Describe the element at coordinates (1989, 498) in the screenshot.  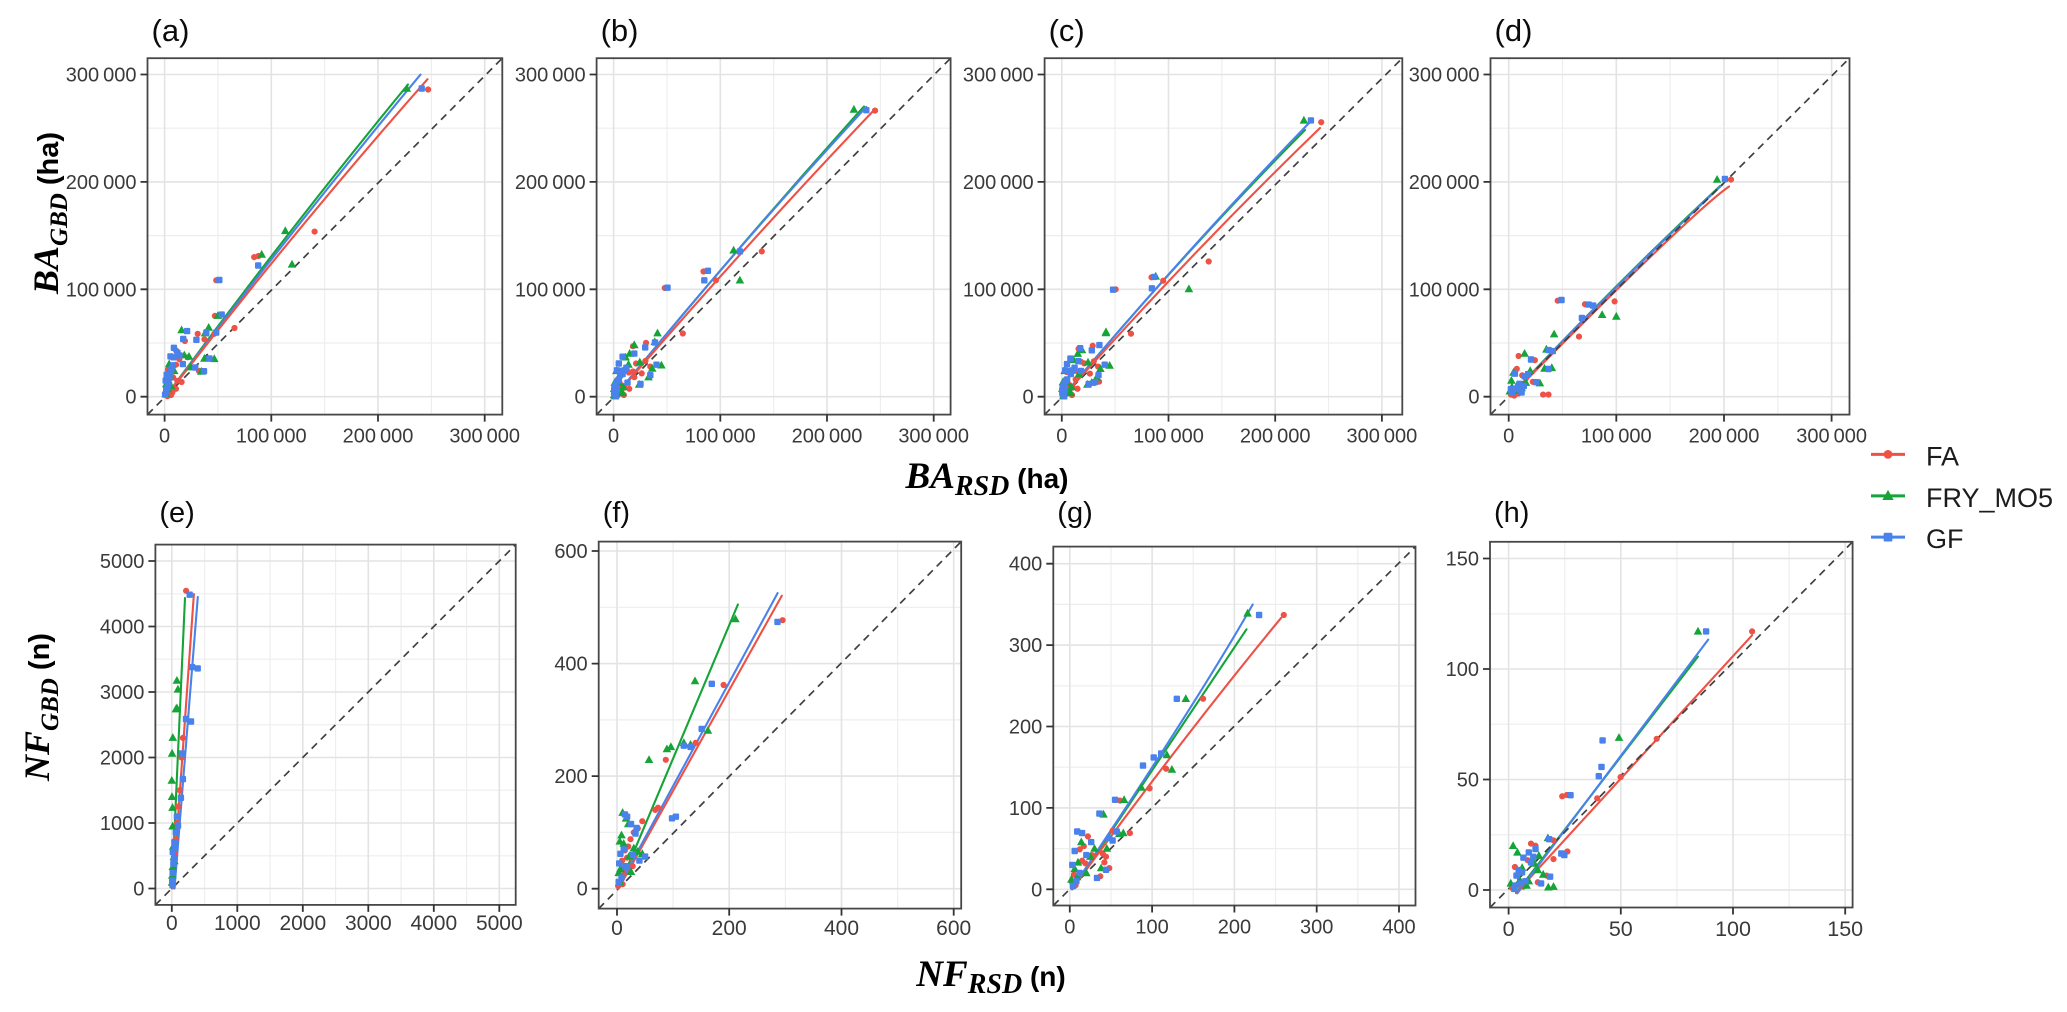
I see `svg-text: FRY_MO5` at that location.